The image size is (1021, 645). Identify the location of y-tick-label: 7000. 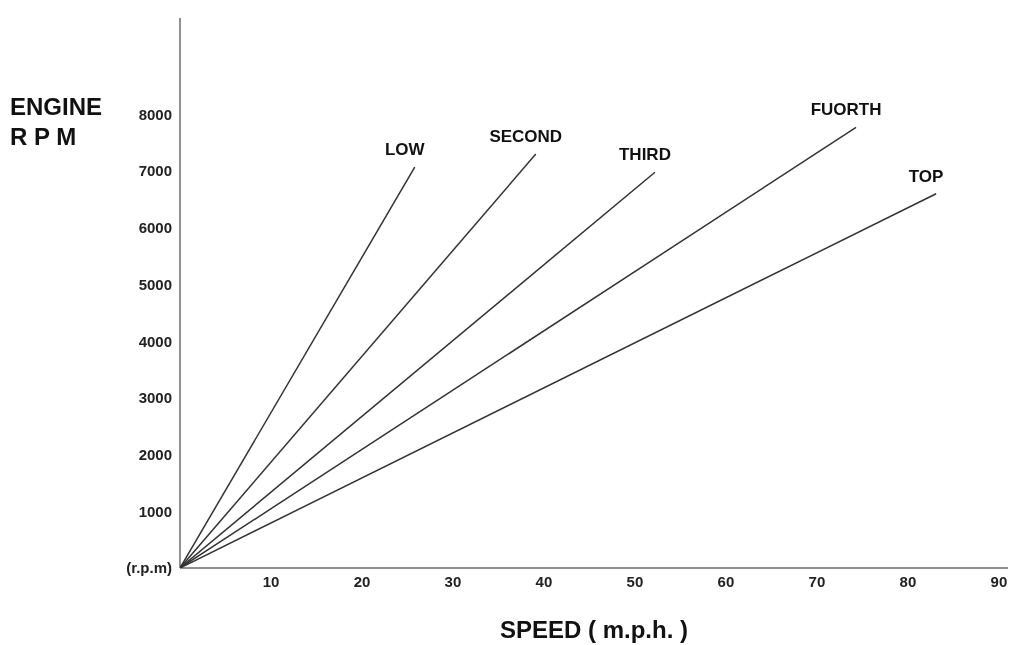
(155, 171).